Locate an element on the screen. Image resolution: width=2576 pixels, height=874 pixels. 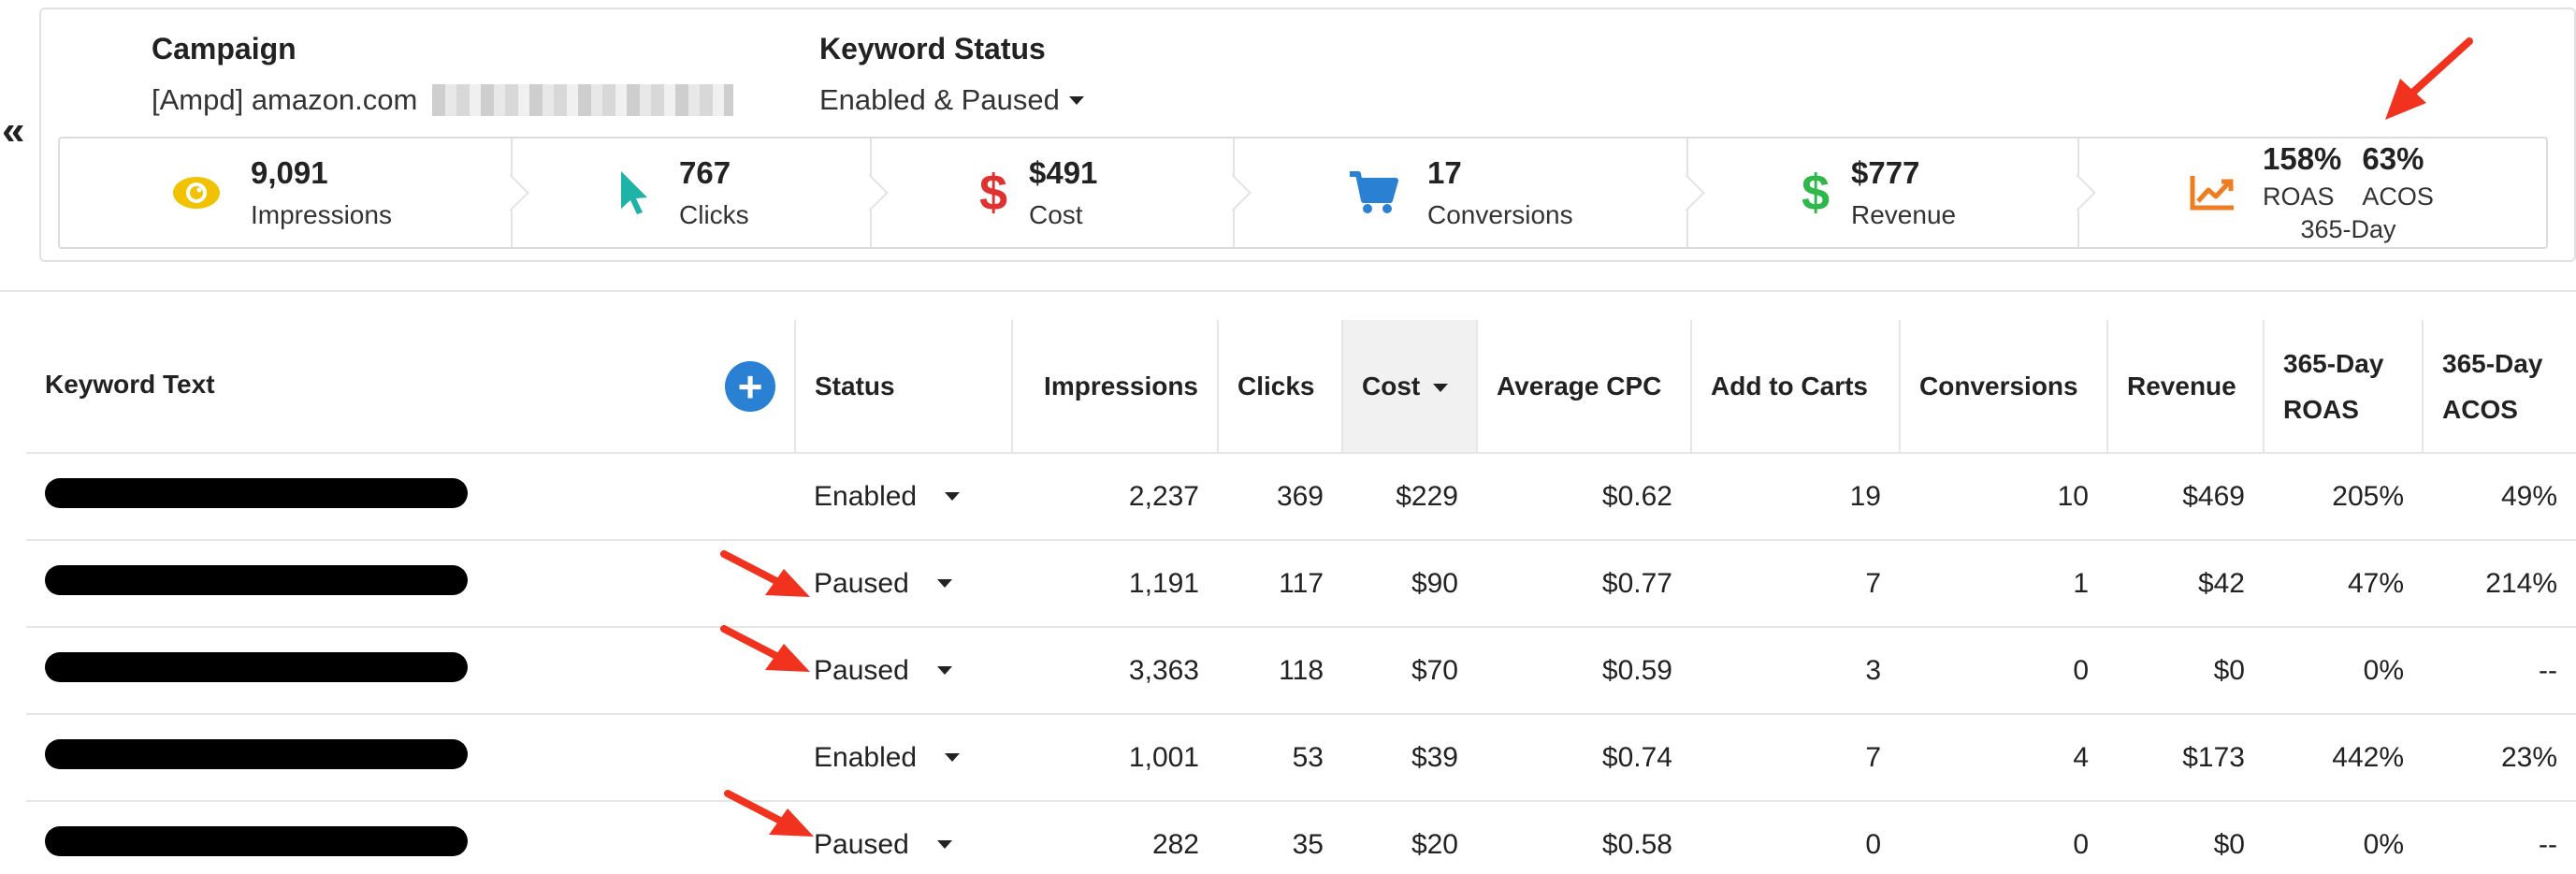
cost-value: $491 is located at coordinates (1063, 172).